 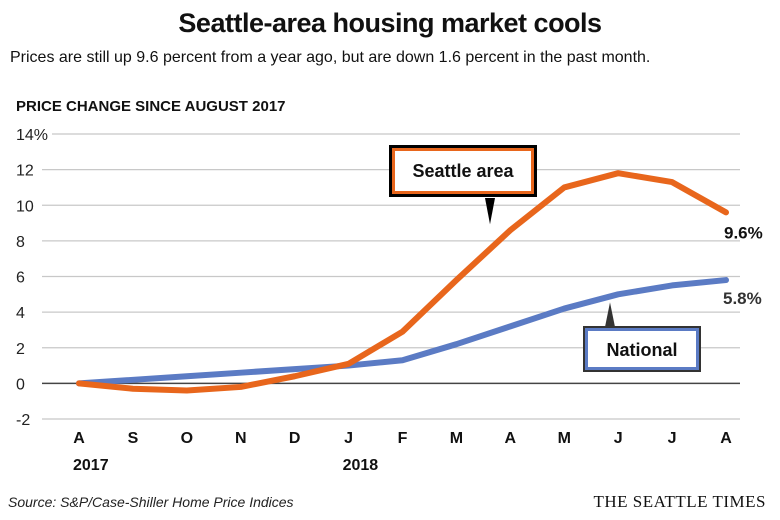 I want to click on y-tick-label: 4, so click(x=20, y=313).